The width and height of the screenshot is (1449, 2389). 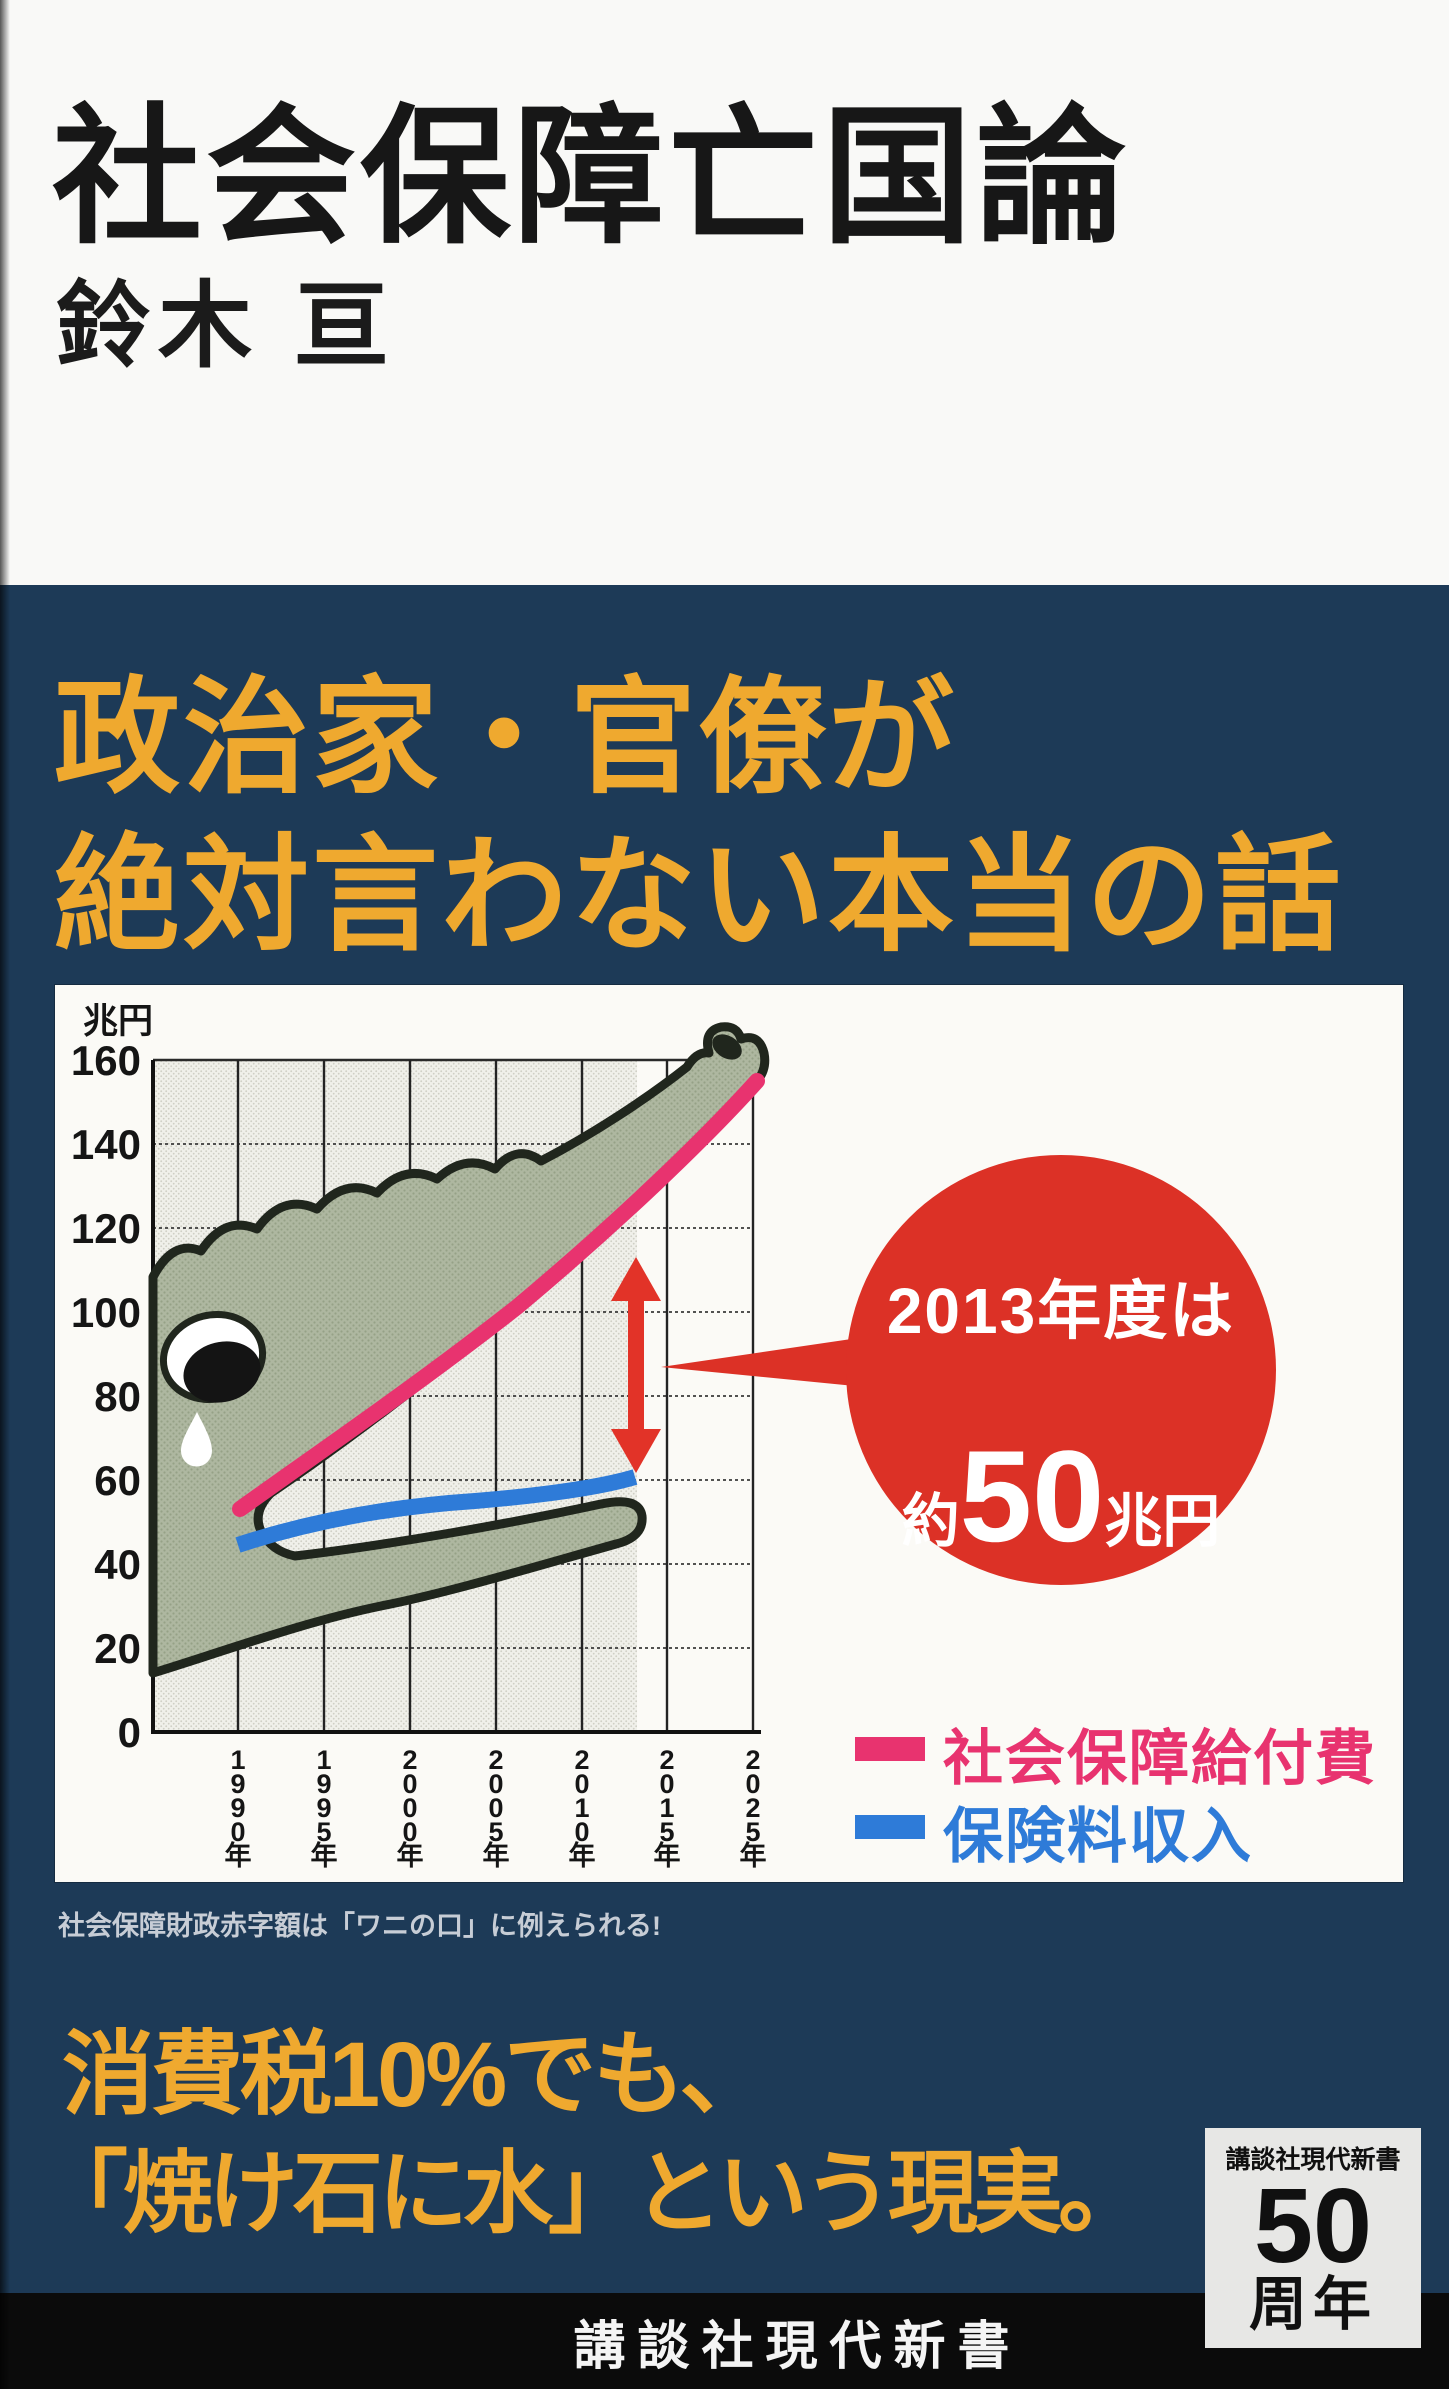 I want to click on y-tick-label: 120, so click(x=106, y=1228).